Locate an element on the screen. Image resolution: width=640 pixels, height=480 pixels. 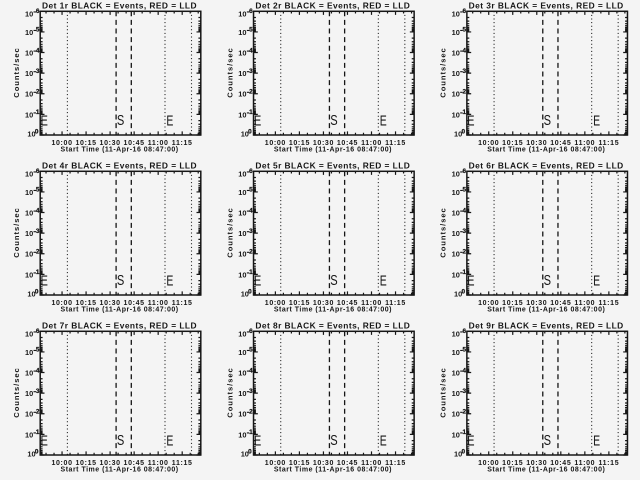
svg-text:Det 7r BLACK = Events, RED = L: Det 7r BLACK = Events, RED = LLD is located at coordinates (119, 325).